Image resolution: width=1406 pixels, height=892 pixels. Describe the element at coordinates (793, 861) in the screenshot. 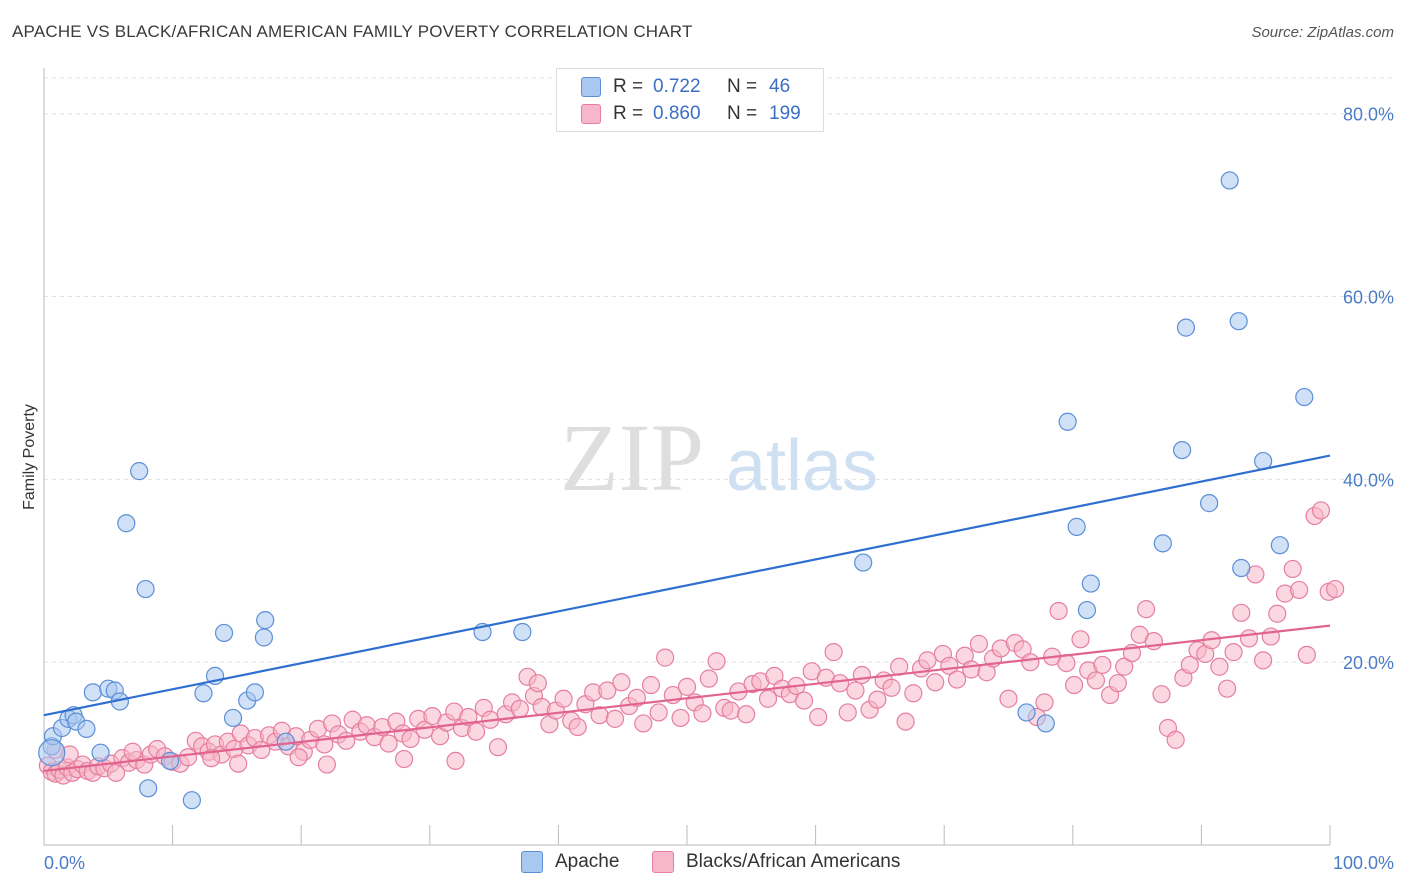

I see `legend-label-black: Blacks/African Americans` at that location.